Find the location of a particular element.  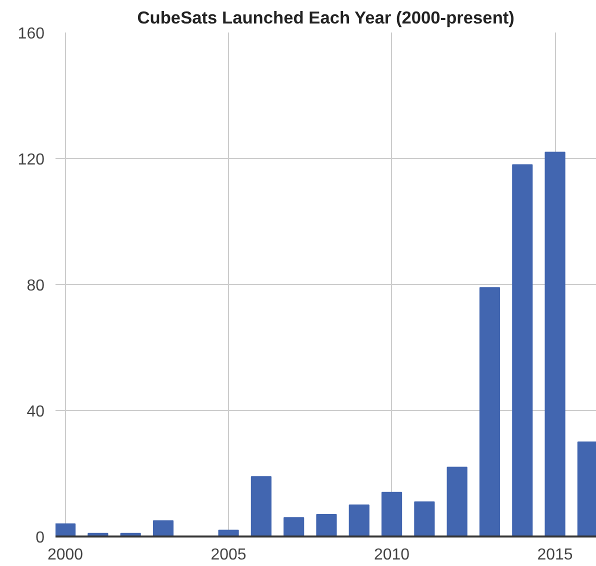

y-tick-label: 80 is located at coordinates (35, 286).